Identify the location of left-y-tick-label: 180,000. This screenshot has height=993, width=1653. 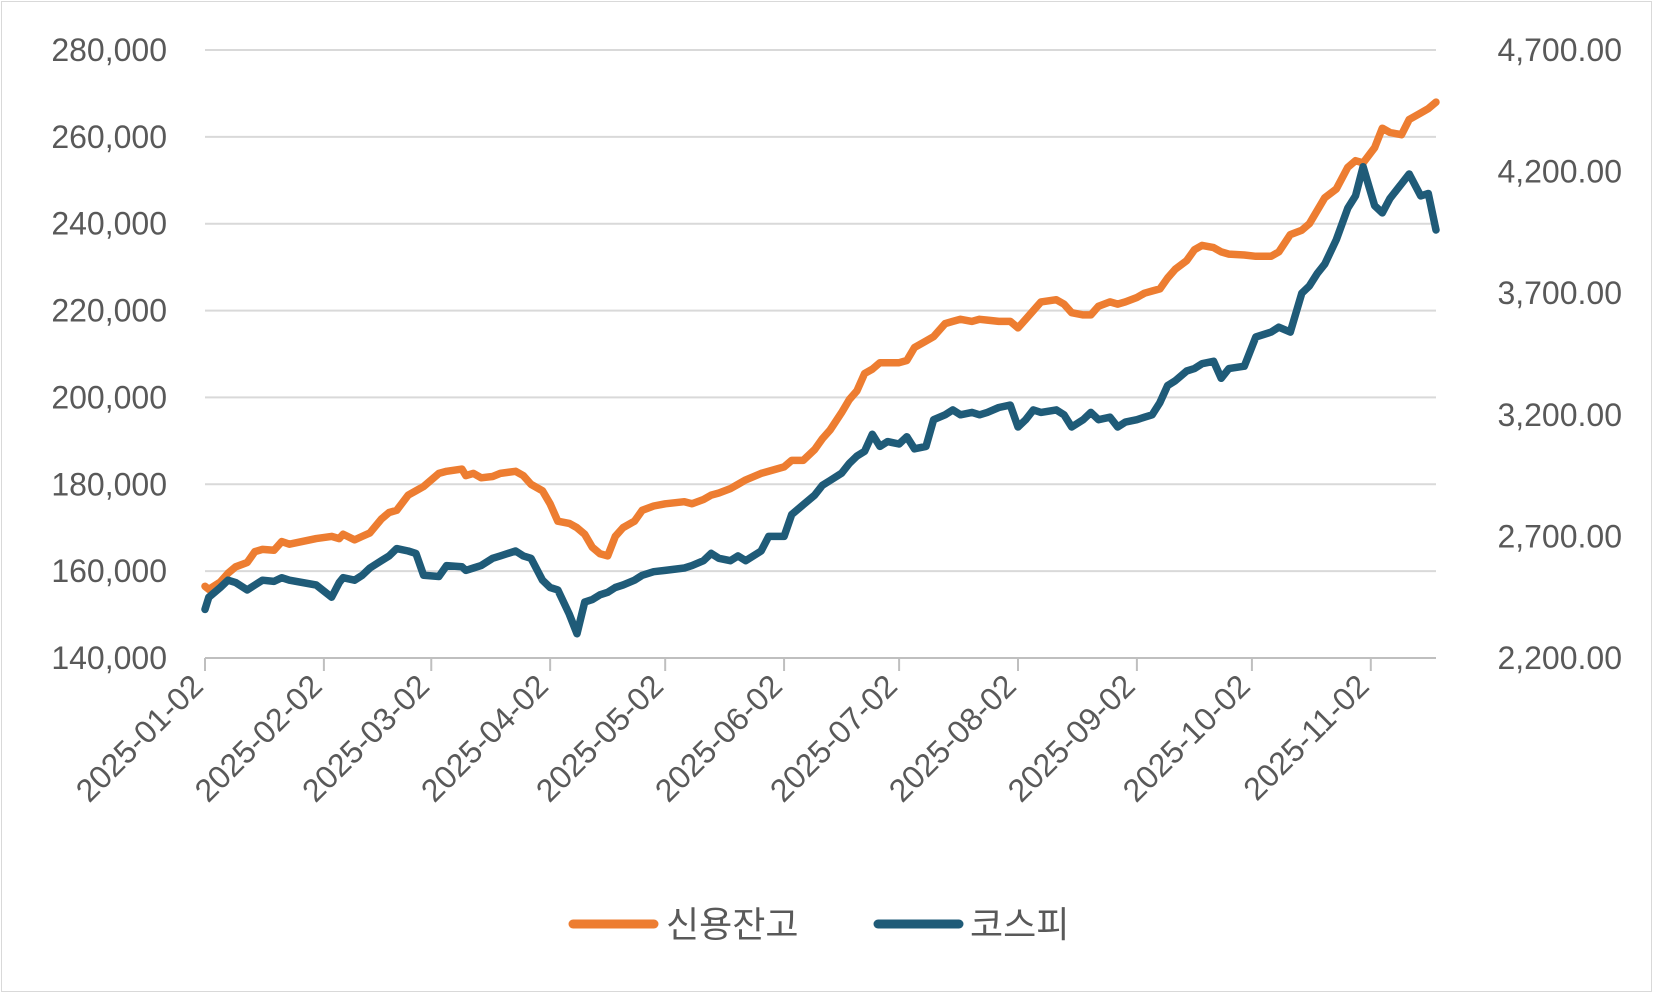
(109, 484).